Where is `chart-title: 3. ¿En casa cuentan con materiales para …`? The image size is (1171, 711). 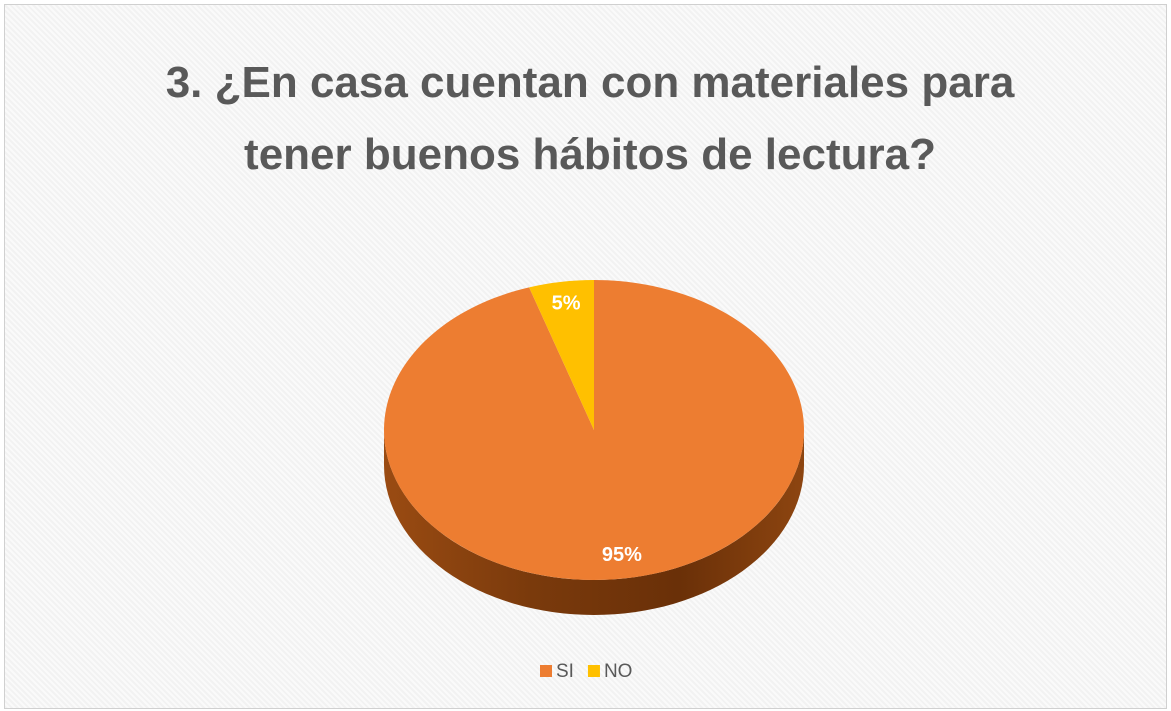 chart-title: 3. ¿En casa cuentan con materiales para … is located at coordinates (602, 118).